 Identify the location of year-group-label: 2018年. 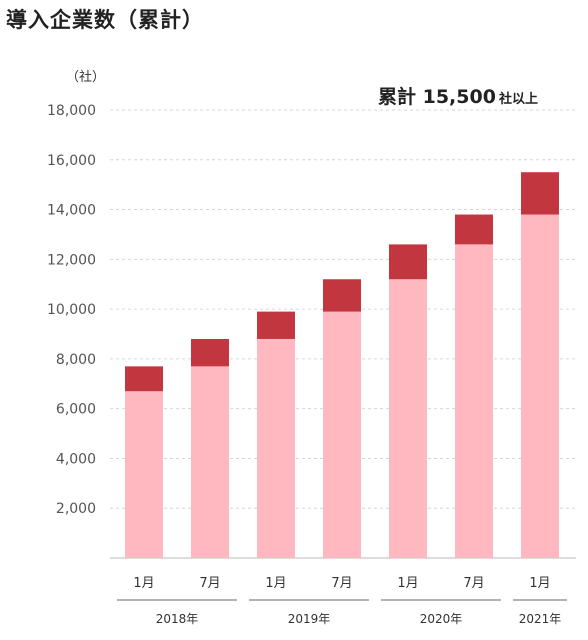
(177, 619).